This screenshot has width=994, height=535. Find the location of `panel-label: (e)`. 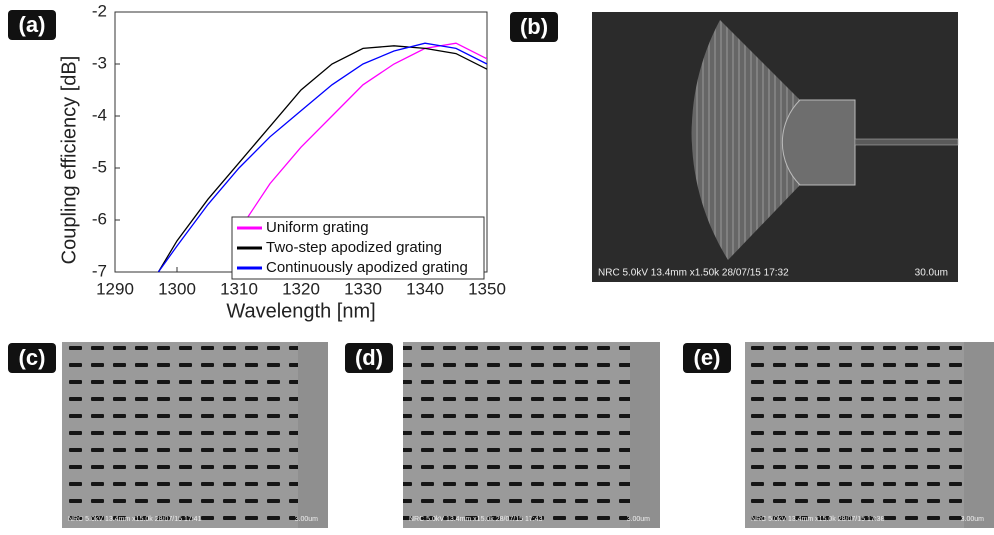

panel-label: (e) is located at coordinates (707, 357).